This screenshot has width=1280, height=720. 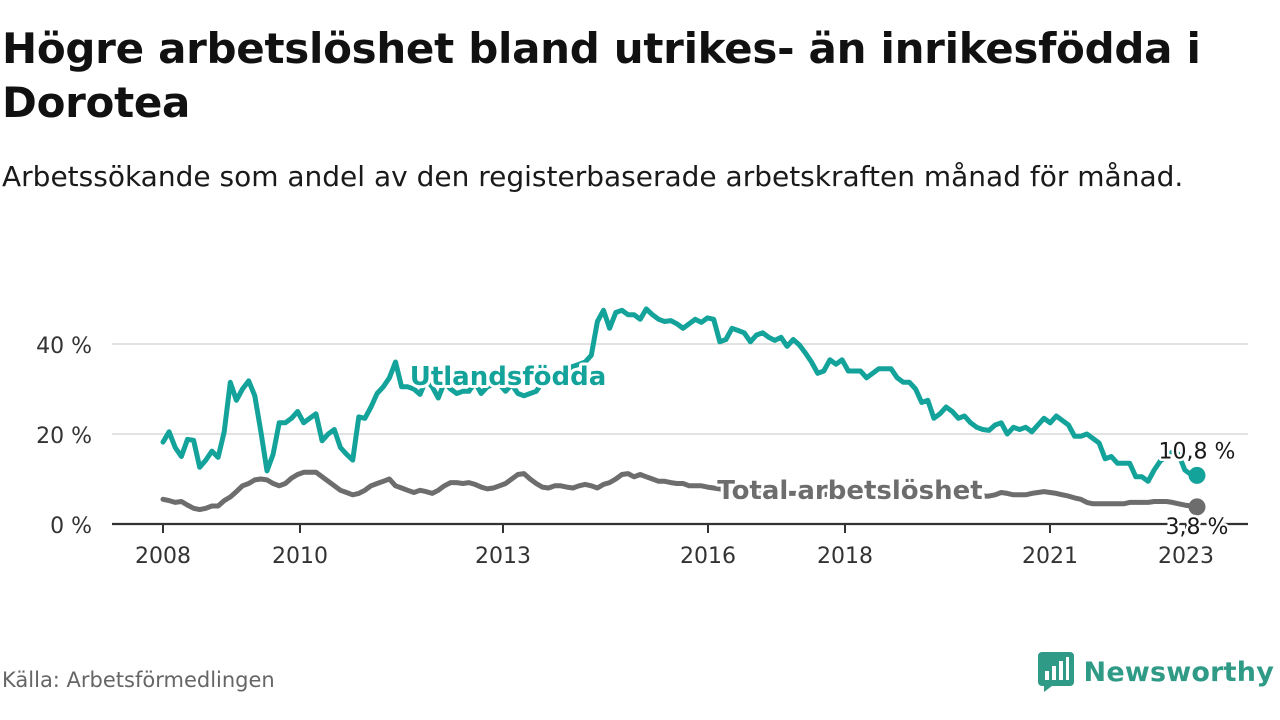 I want to click on grid-lines, so click(x=680, y=389).